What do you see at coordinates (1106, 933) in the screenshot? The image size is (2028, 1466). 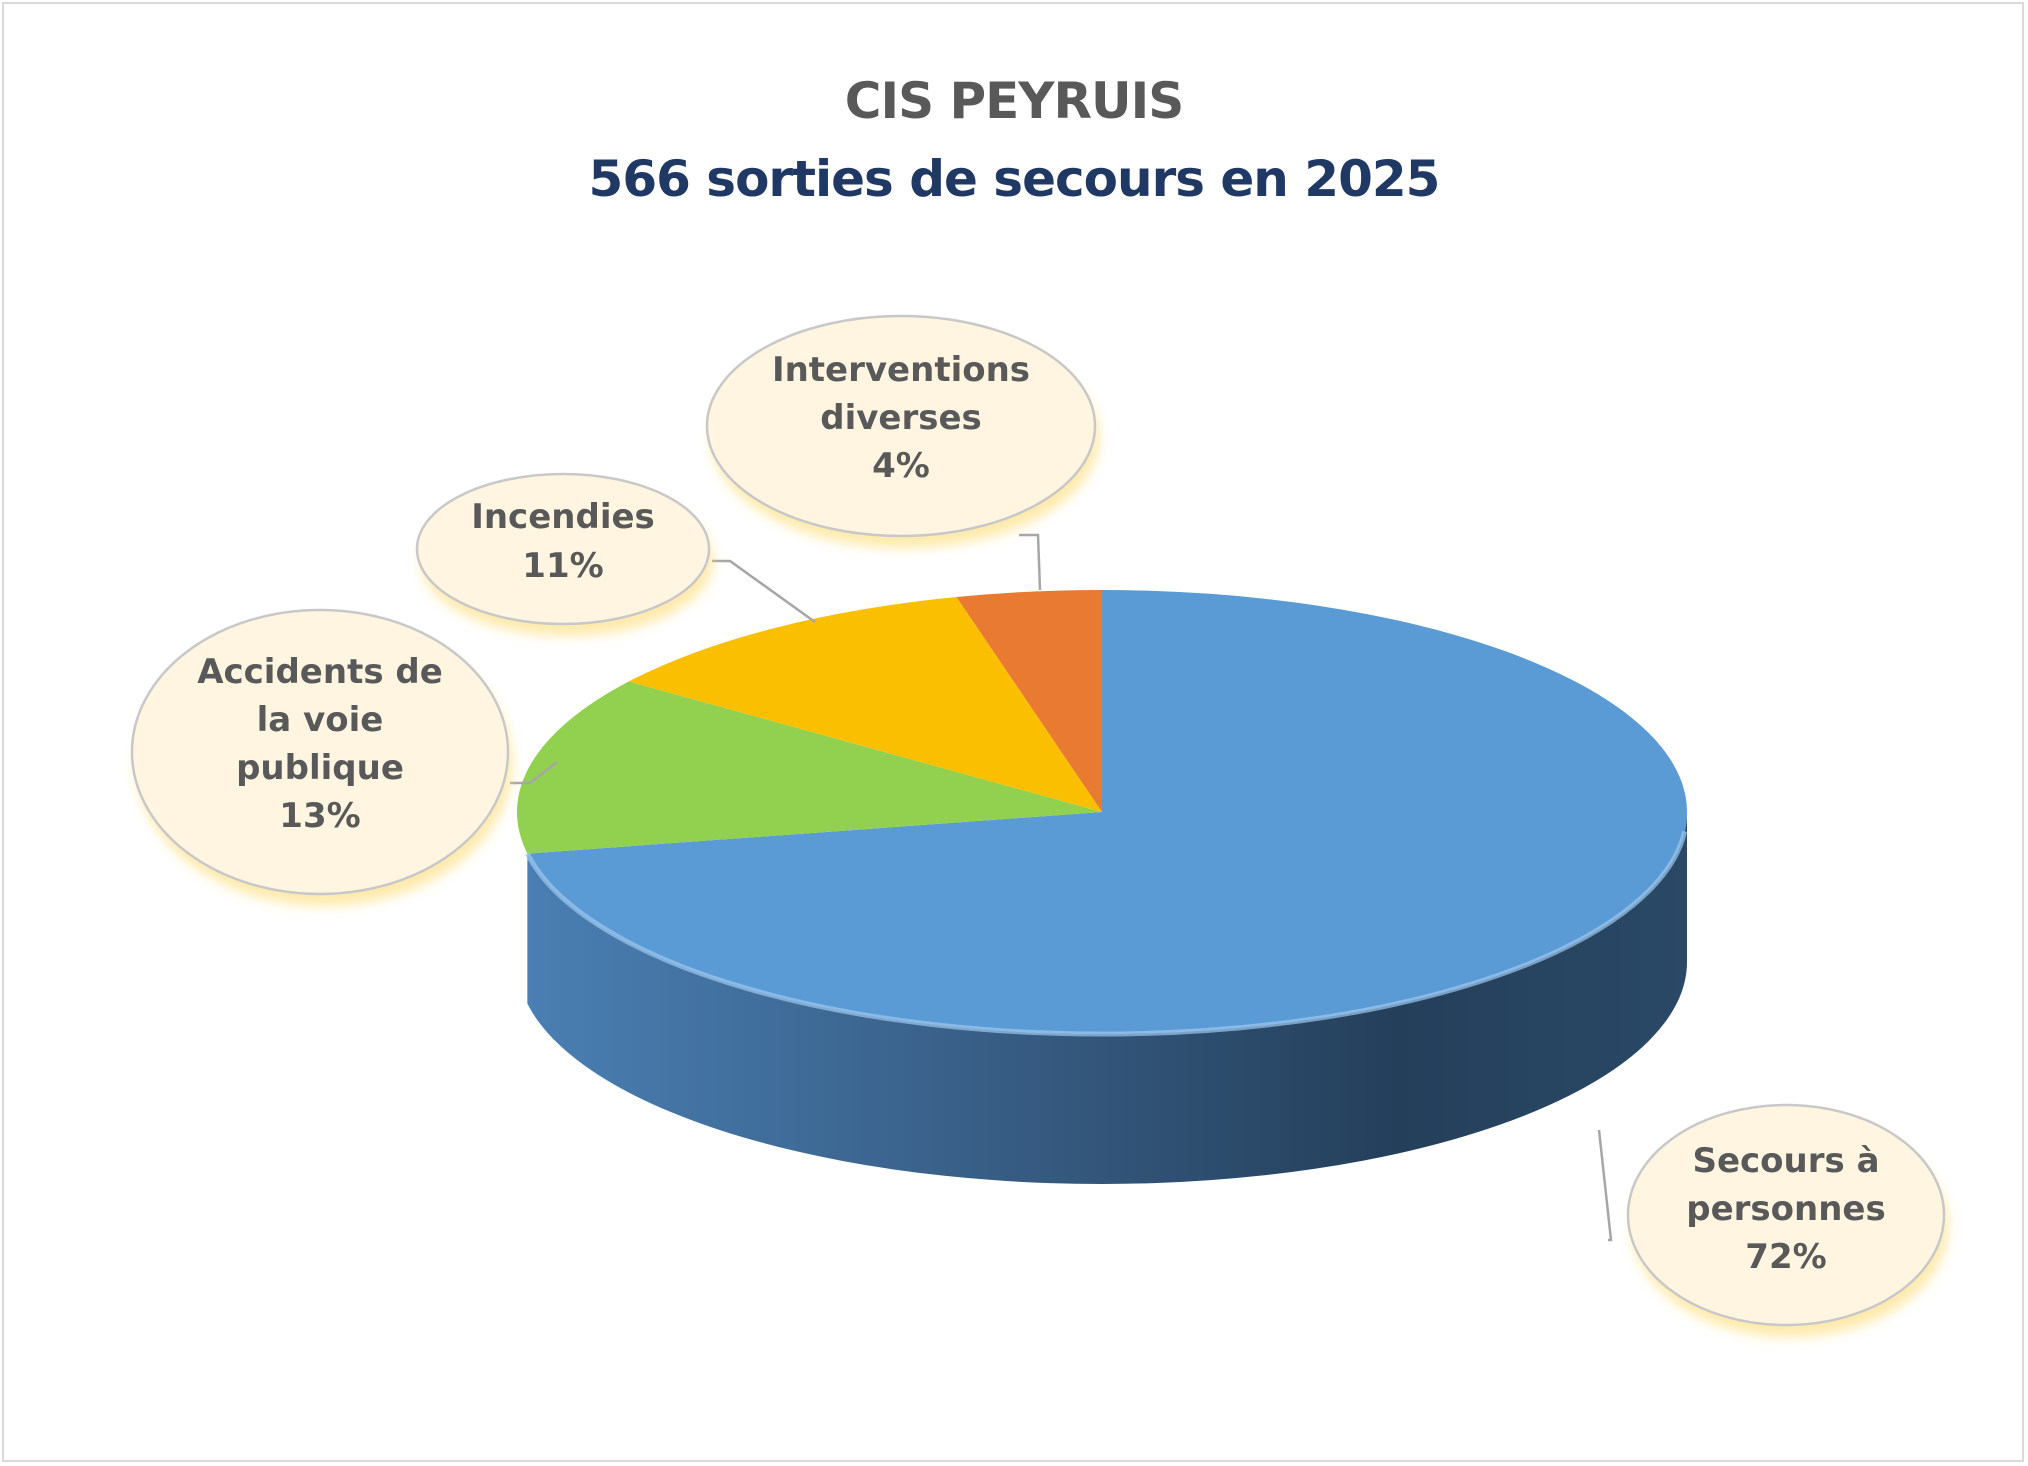 I see `pie-rim-highlight` at bounding box center [1106, 933].